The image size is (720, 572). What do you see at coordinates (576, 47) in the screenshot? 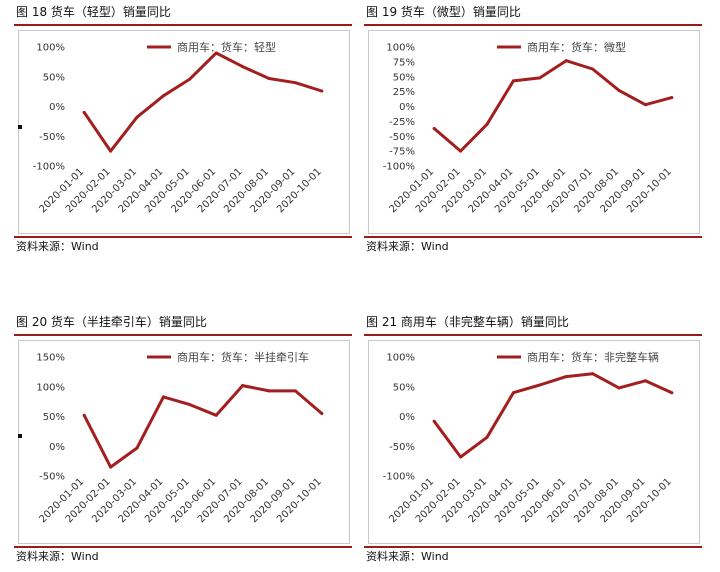
I see `legend-label: 商用车：货车：微型` at bounding box center [576, 47].